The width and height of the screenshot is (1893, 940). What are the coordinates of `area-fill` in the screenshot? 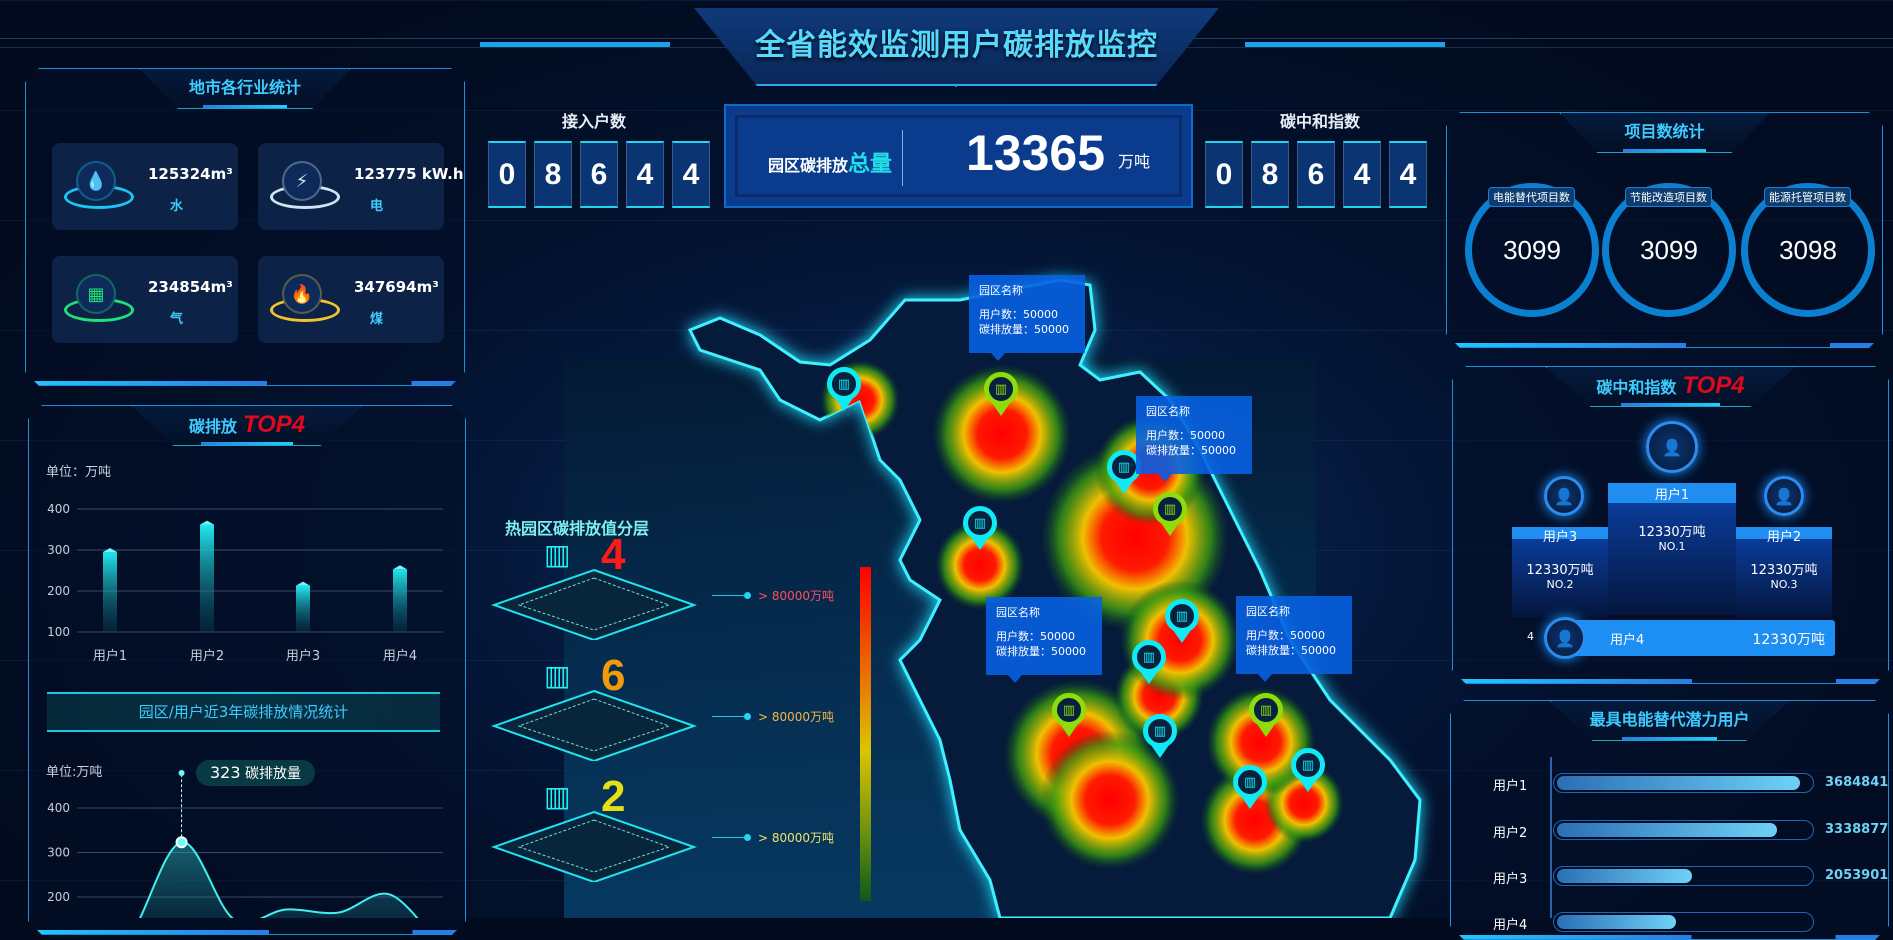 It's located at (279, 880).